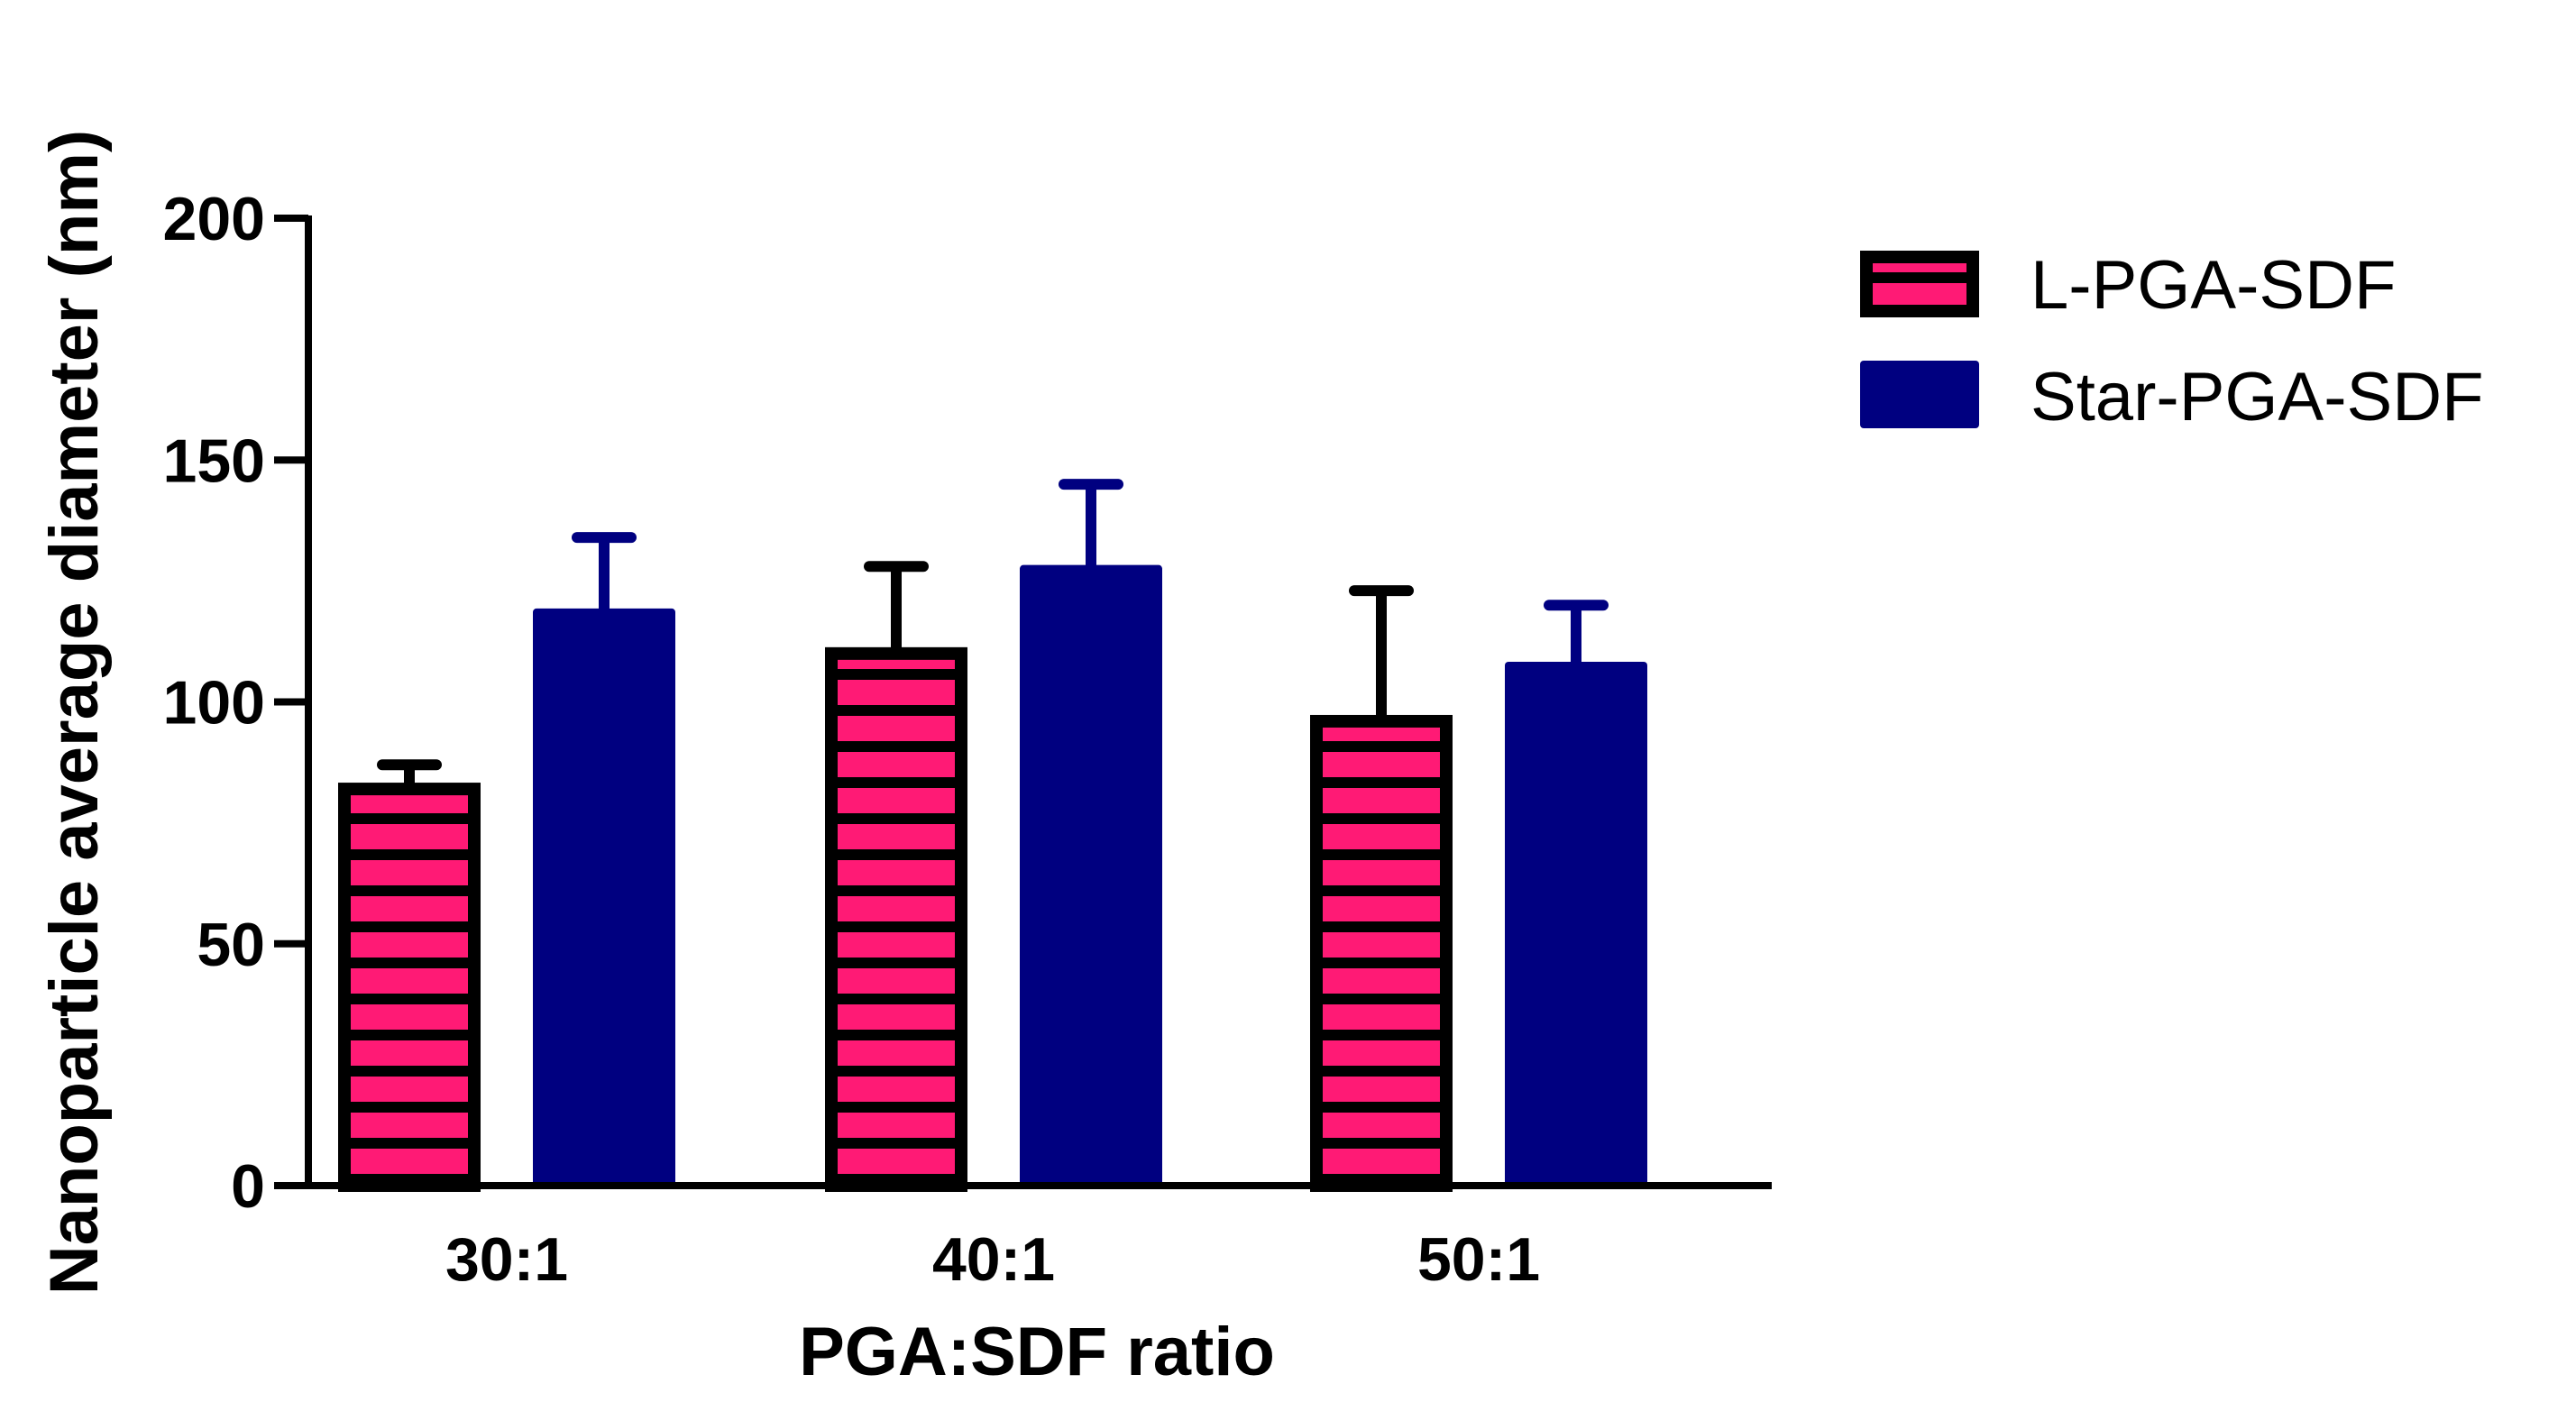 The width and height of the screenshot is (2576, 1402). I want to click on y-tick-label-150: 150, so click(214, 460).